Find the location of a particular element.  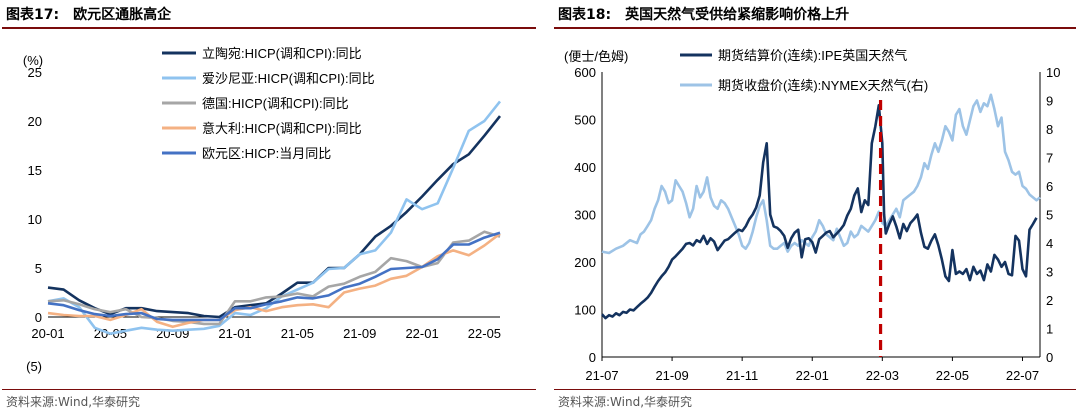

figure-title-text: 英国天然气受供给紧缩影响价格上升 is located at coordinates (737, 15).